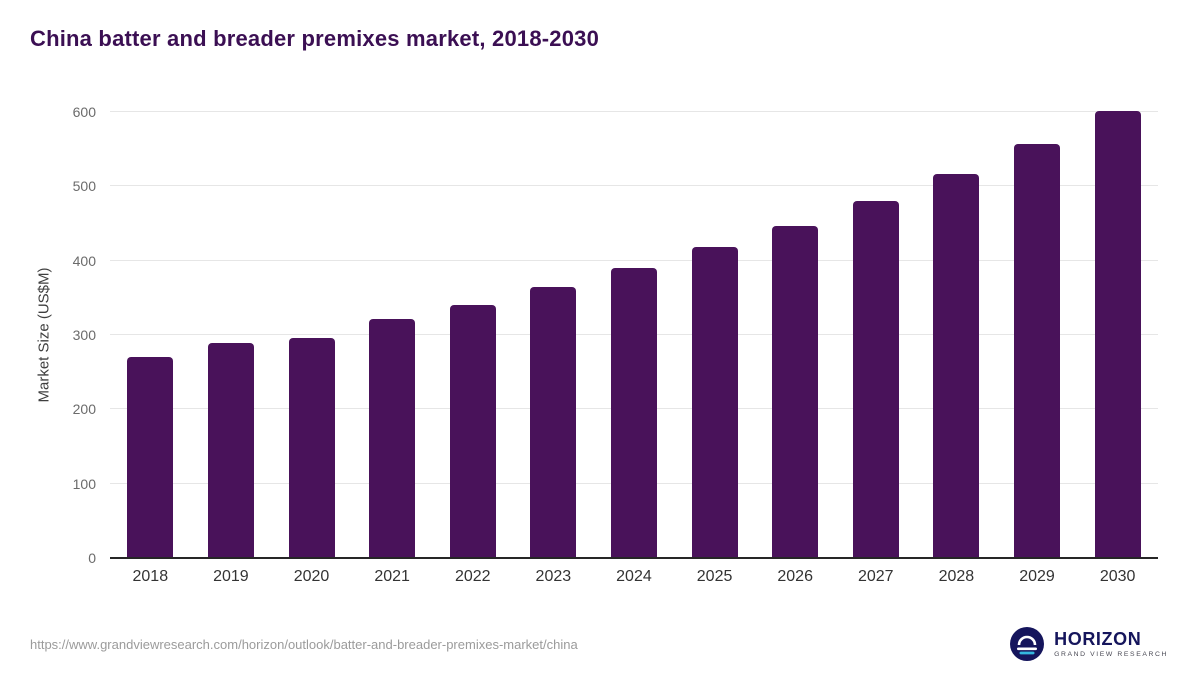  What do you see at coordinates (1111, 654) in the screenshot?
I see `logo-subtitle: GRAND VIEW RESEARCH` at bounding box center [1111, 654].